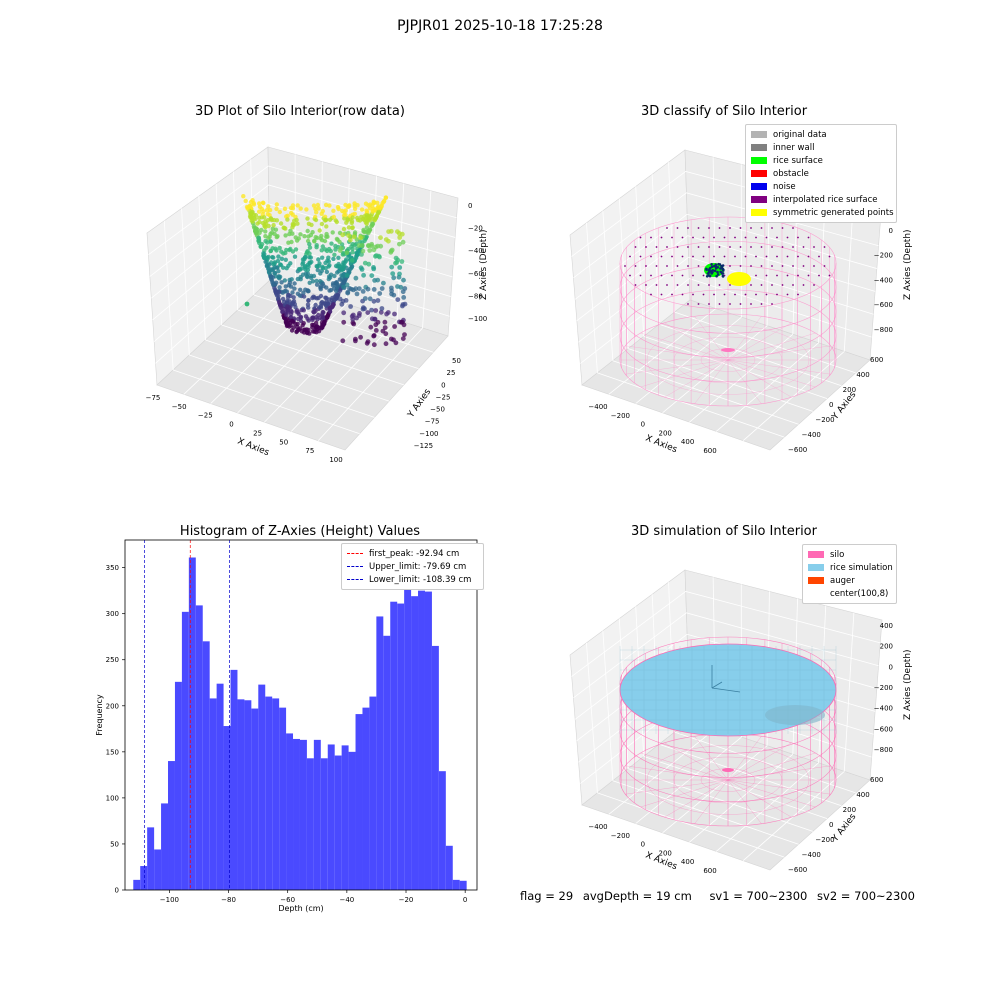 This screenshot has width=1000, height=1000. I want to click on sv2-text: sv2 = 700~2300, so click(866, 896).